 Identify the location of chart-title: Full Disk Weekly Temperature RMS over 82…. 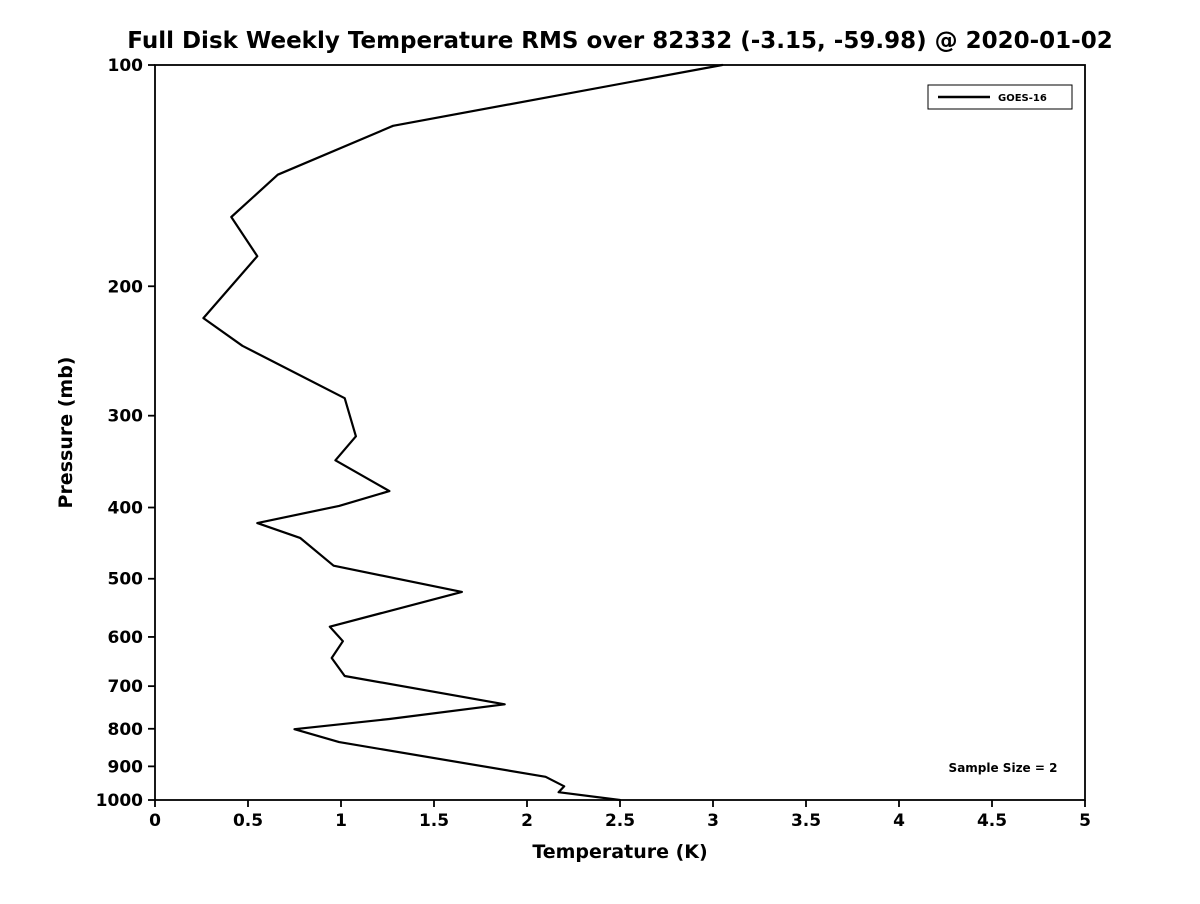
(620, 41).